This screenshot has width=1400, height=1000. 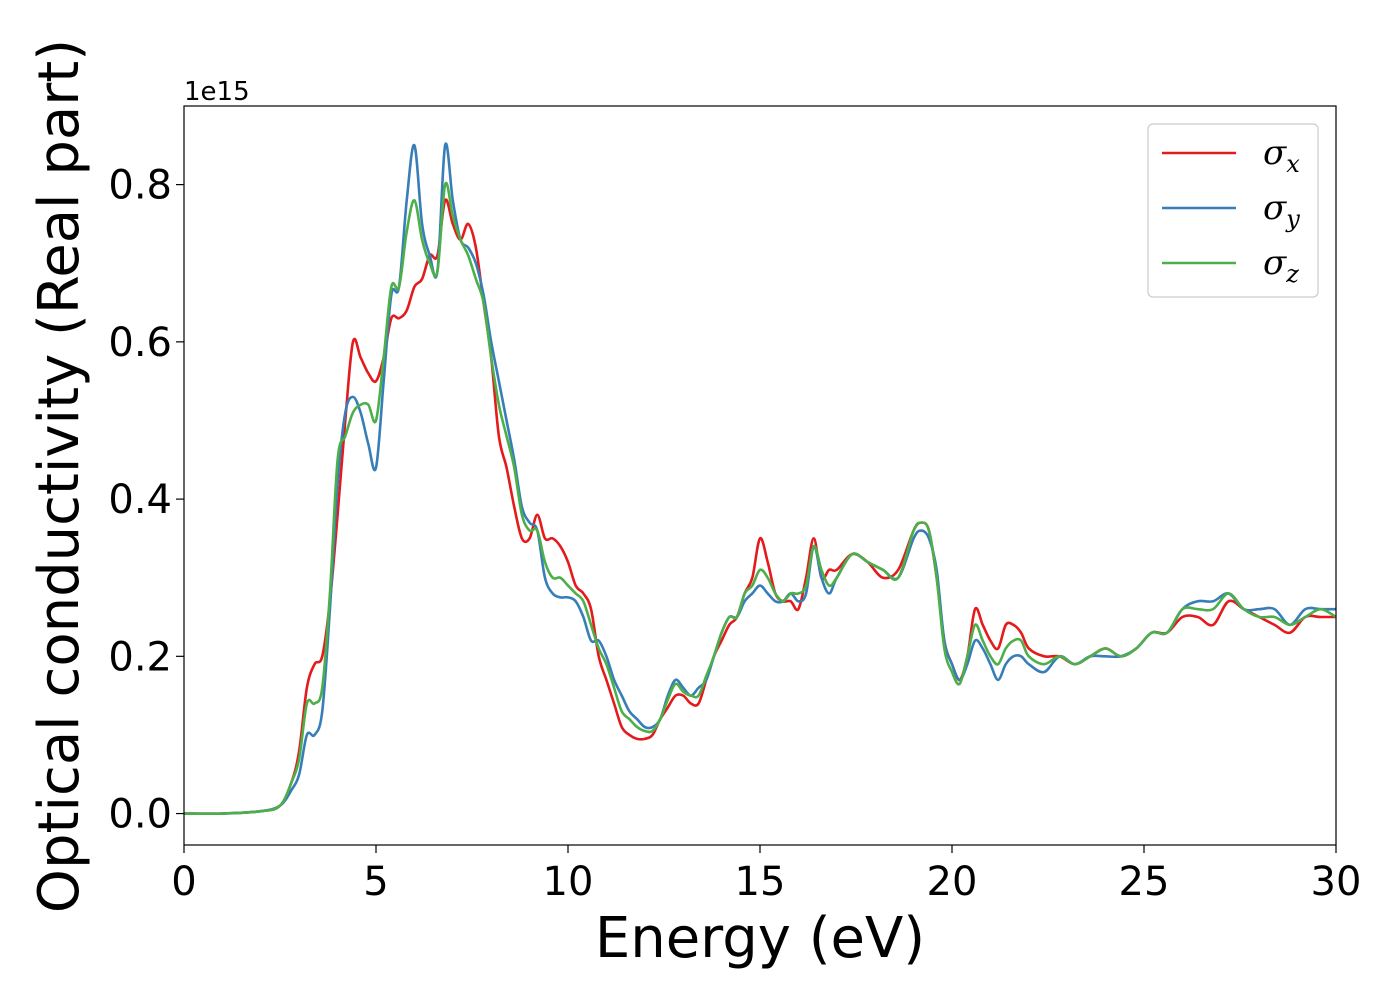 What do you see at coordinates (217, 92) in the screenshot?
I see `y-offset-label: 1e15` at bounding box center [217, 92].